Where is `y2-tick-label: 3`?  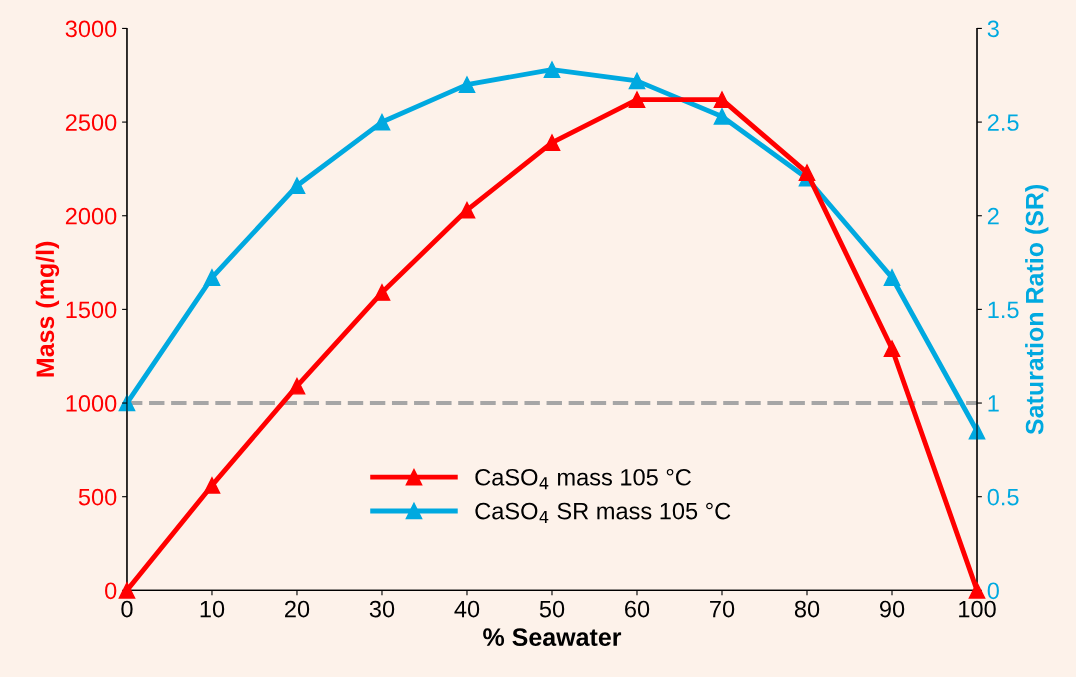 y2-tick-label: 3 is located at coordinates (993, 29).